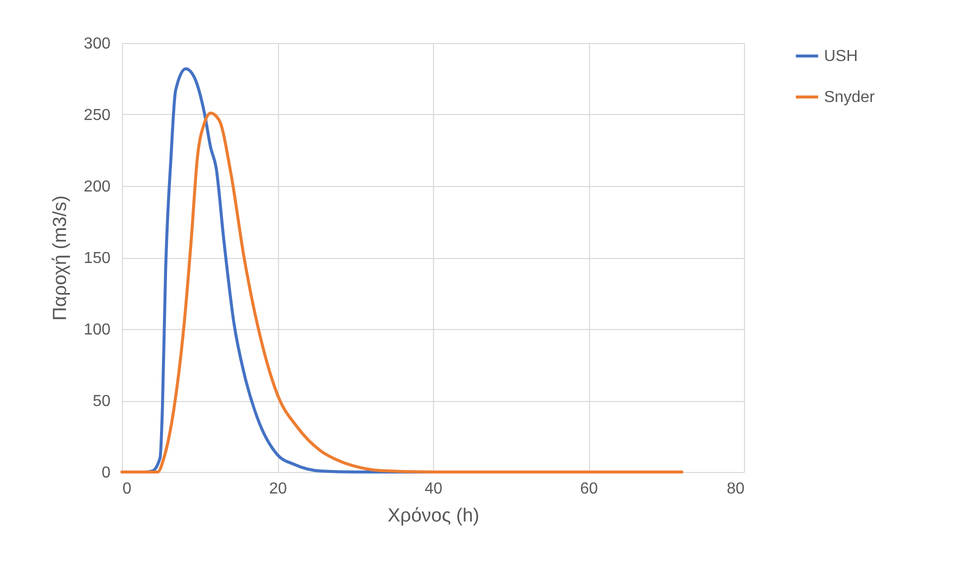  What do you see at coordinates (101, 401) in the screenshot?
I see `y-tick-label: 50` at bounding box center [101, 401].